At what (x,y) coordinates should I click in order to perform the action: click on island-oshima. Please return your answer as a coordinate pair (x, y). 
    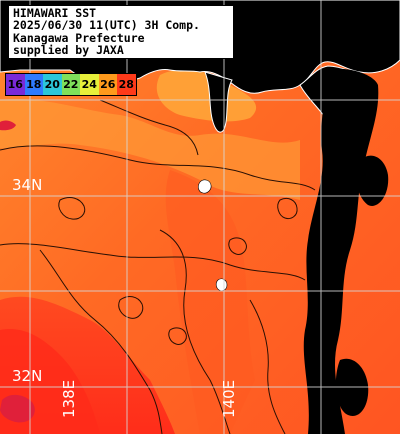
    Looking at the image, I should click on (205, 186).